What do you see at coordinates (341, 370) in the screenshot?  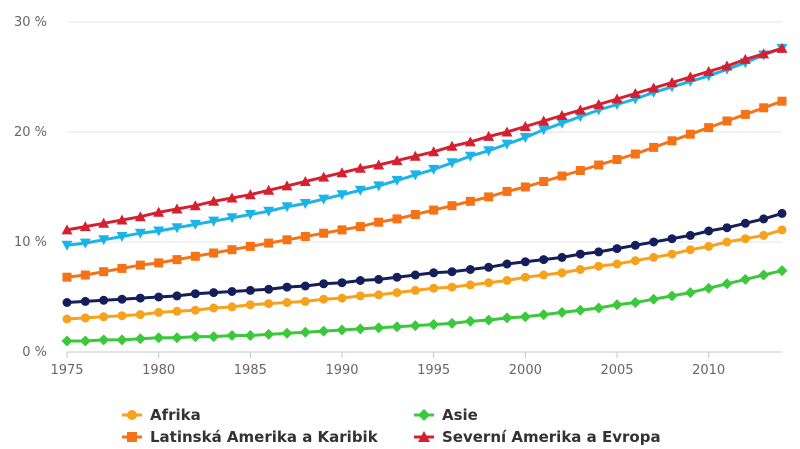 I see `x-tick-label: 1990` at bounding box center [341, 370].